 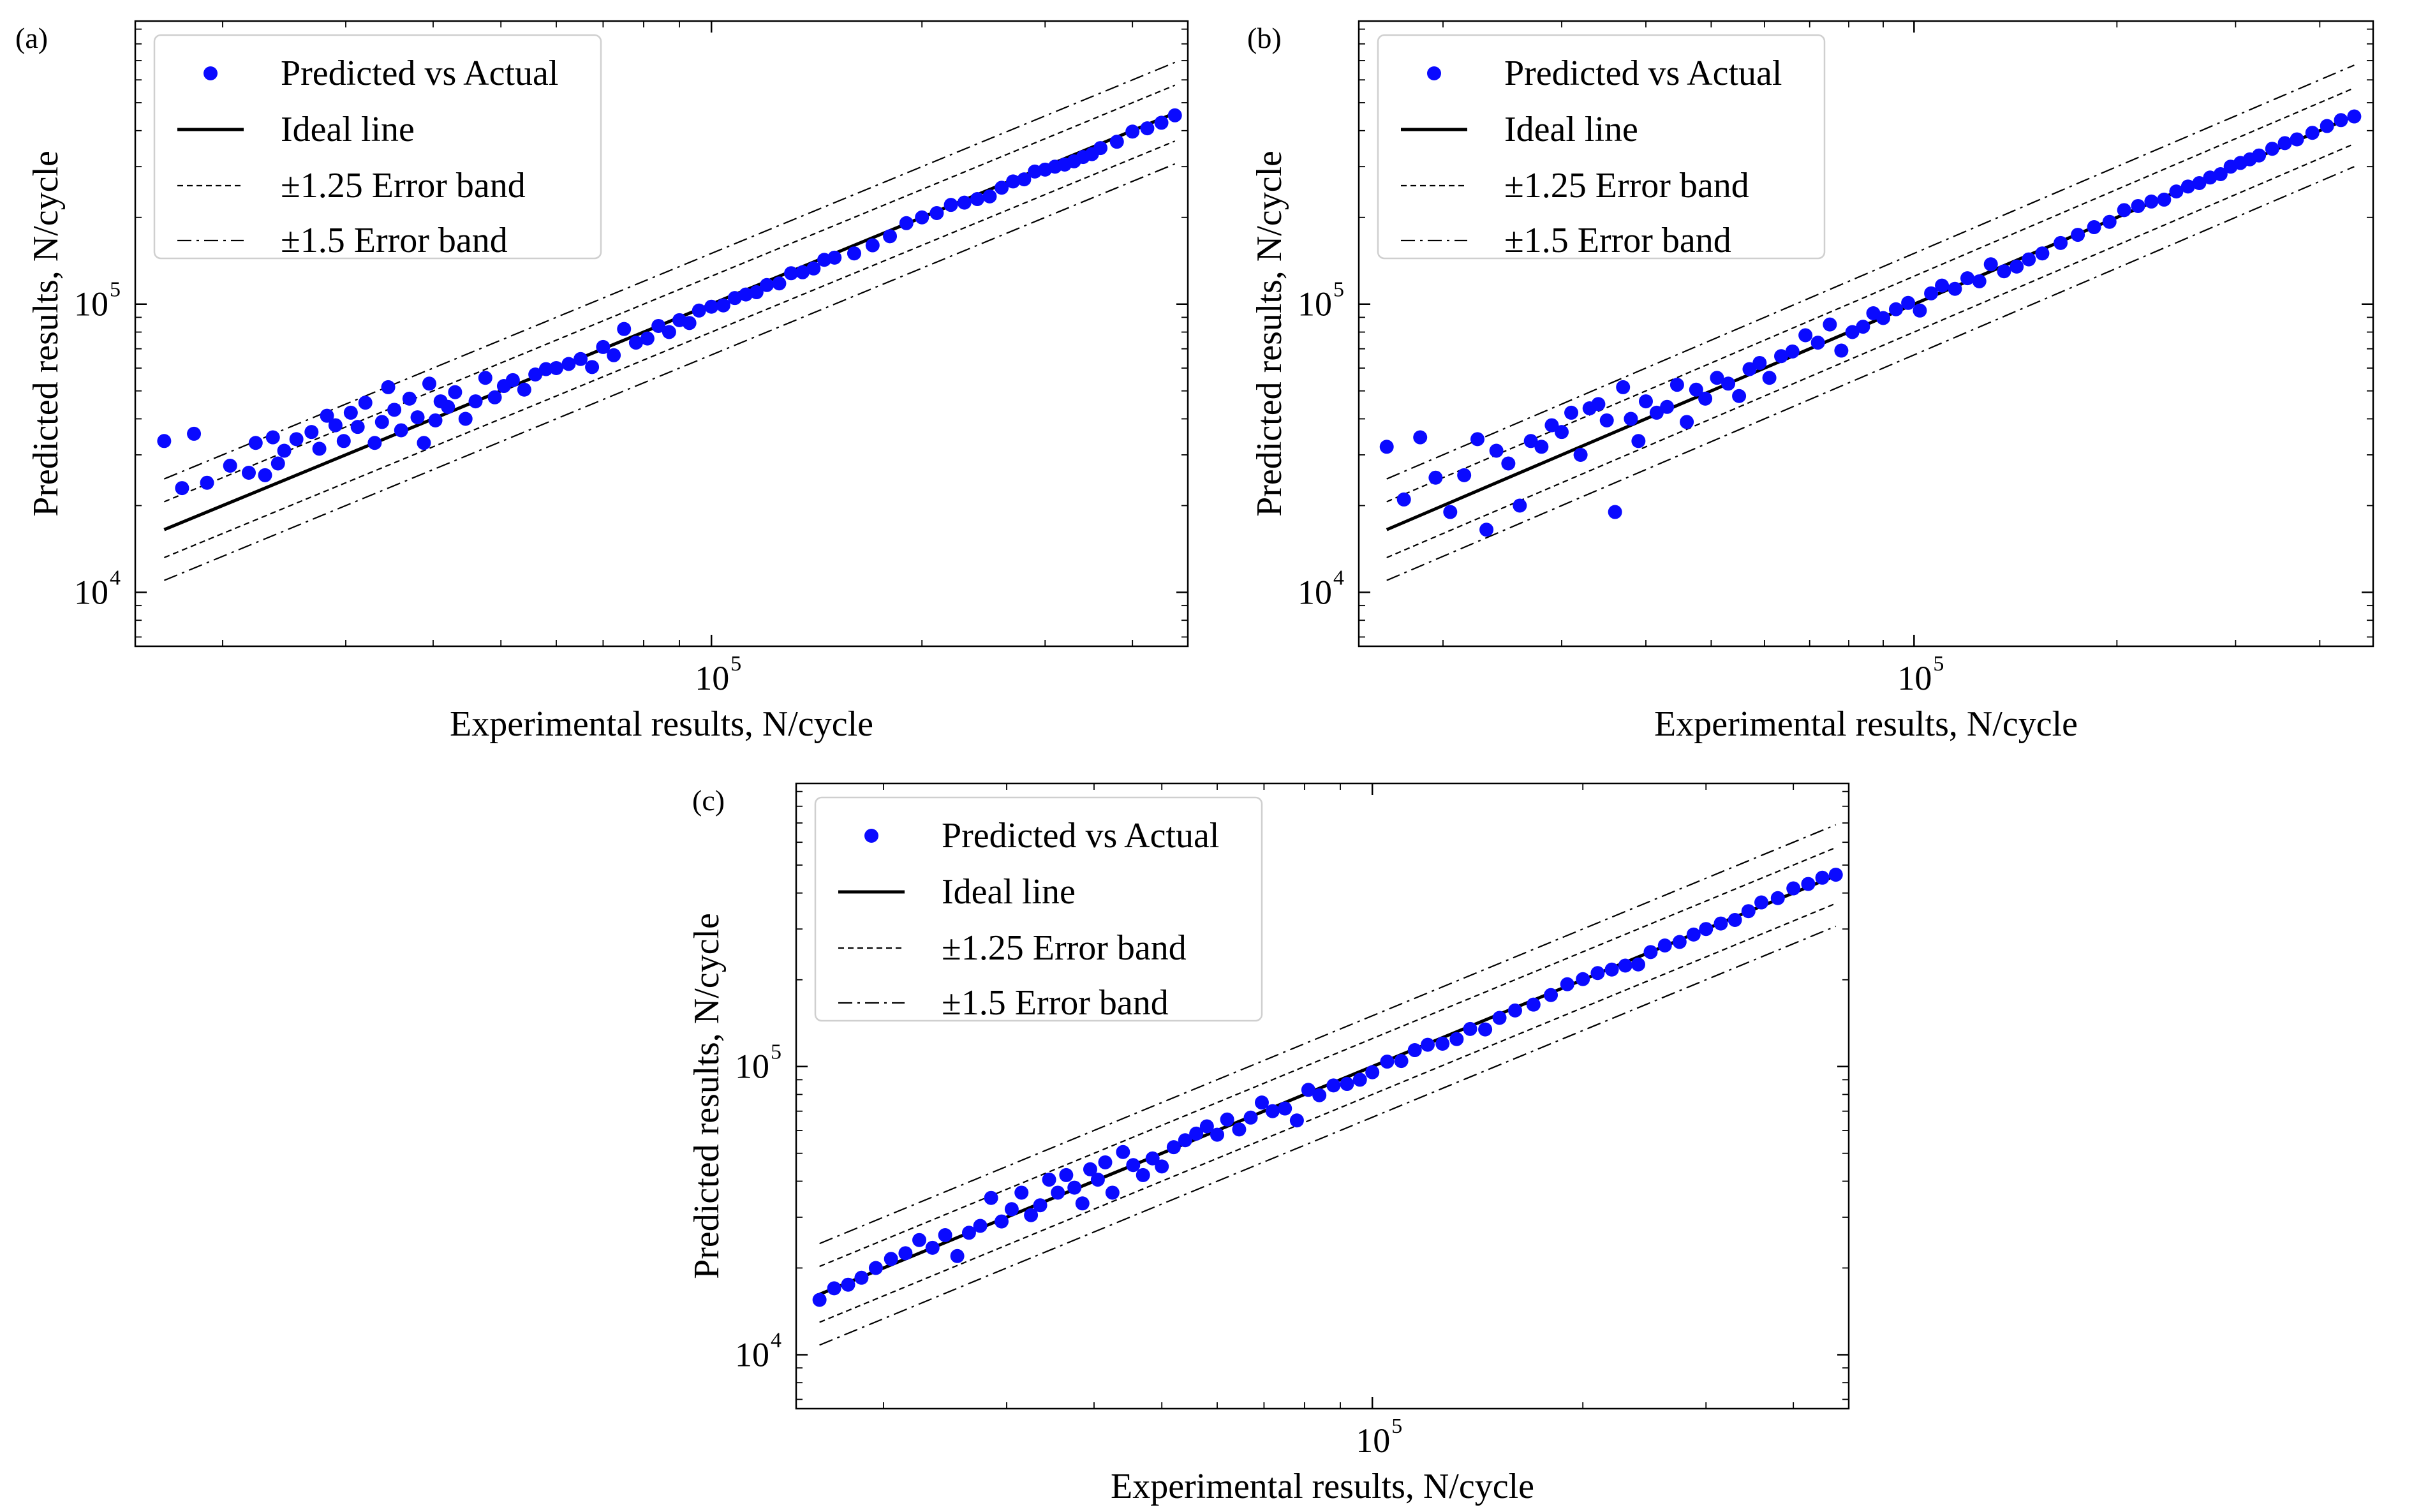 What do you see at coordinates (776, 1340) in the screenshot?
I see `y-tick-exponent: 4` at bounding box center [776, 1340].